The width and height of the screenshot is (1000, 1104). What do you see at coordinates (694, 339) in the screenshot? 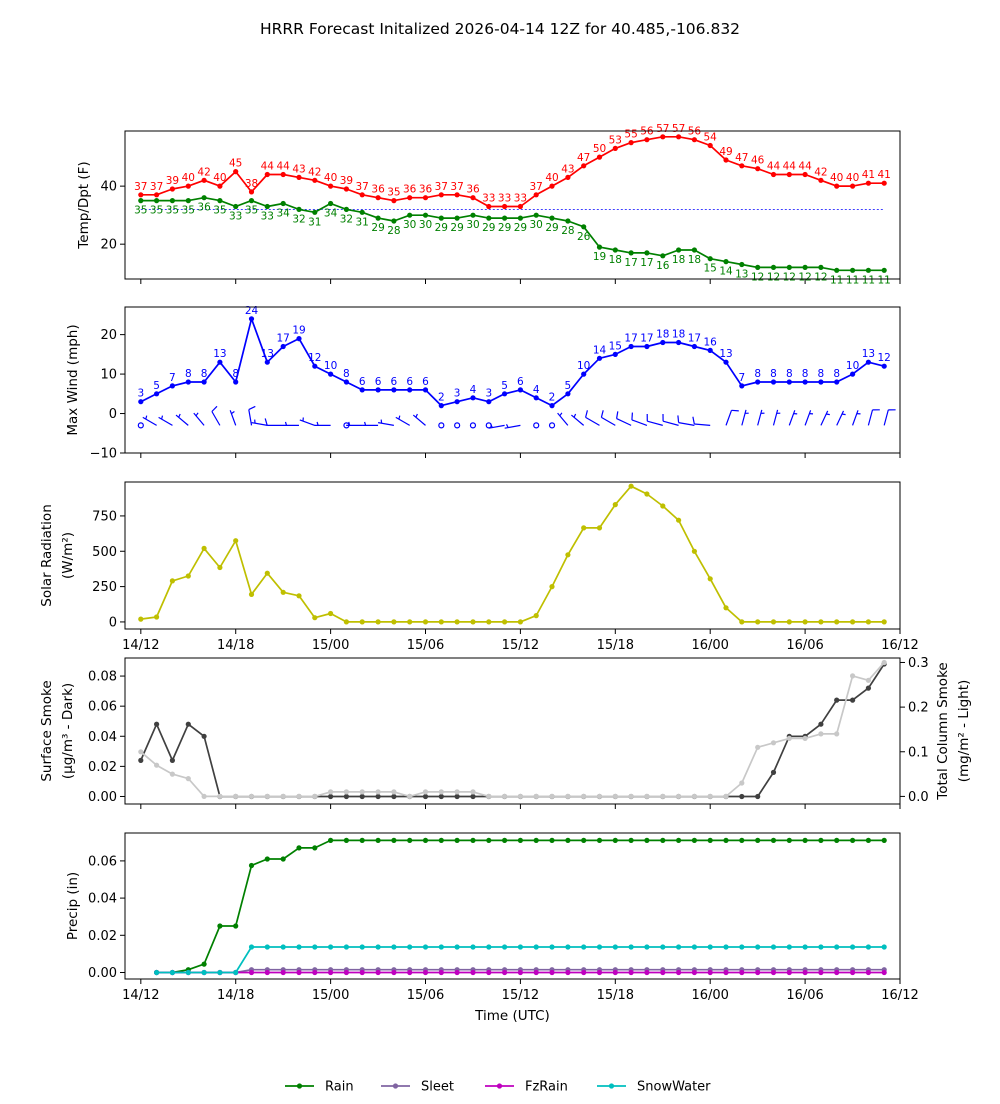
I see `max-wind-value-label: 17` at bounding box center [694, 339].